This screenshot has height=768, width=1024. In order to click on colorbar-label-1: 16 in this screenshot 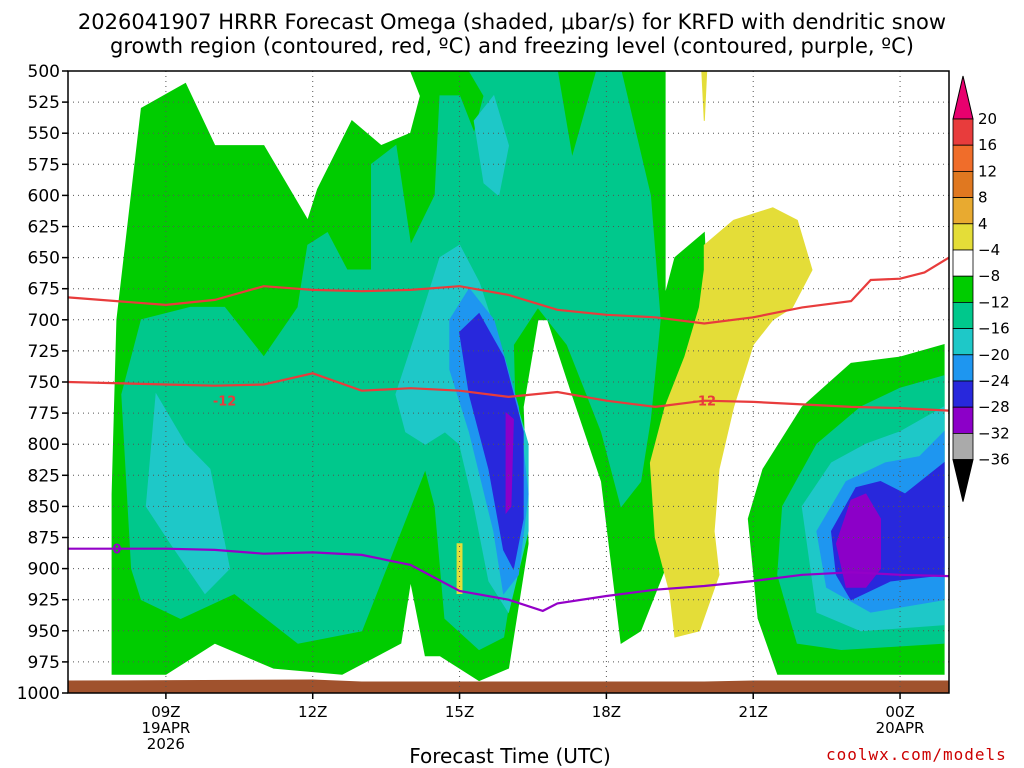, I will do `click(987, 145)`.